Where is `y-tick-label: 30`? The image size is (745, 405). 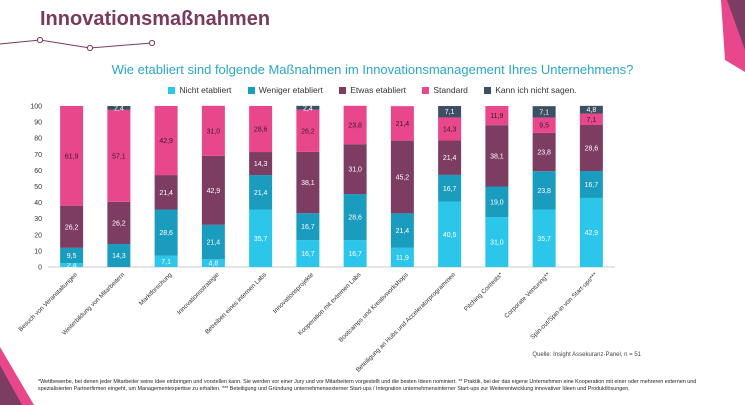 y-tick-label: 30 is located at coordinates (38, 219).